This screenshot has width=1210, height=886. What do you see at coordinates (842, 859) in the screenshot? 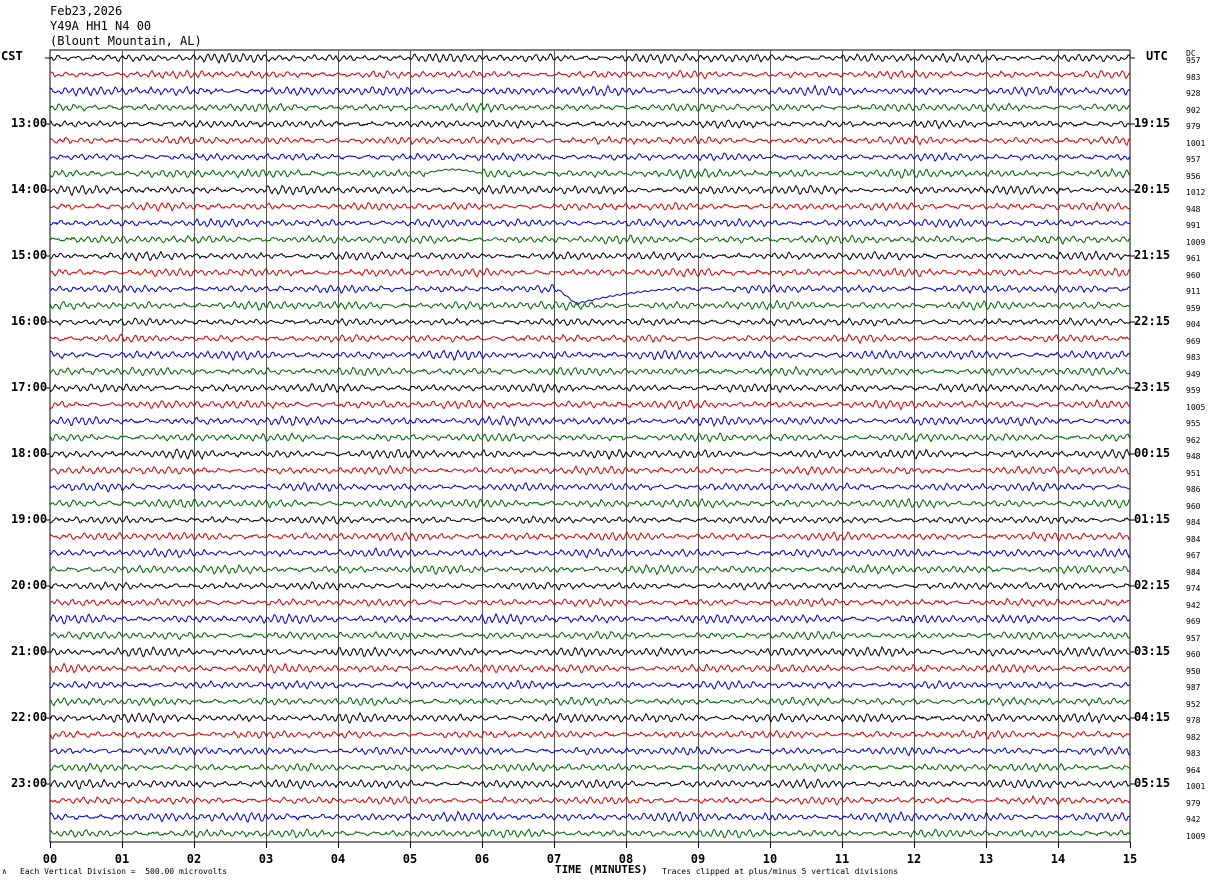
I see `x-tick-label: 11` at bounding box center [842, 859].